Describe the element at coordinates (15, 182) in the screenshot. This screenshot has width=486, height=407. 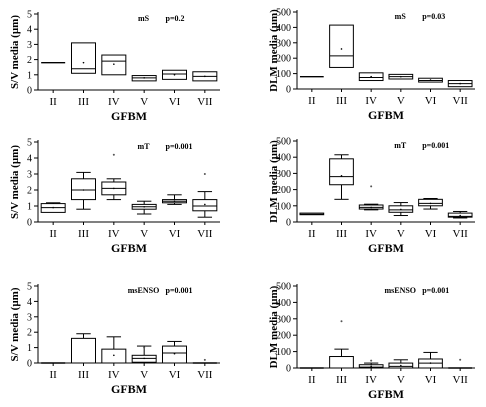
I see `y-axis-label: S/V media (µm)` at that location.